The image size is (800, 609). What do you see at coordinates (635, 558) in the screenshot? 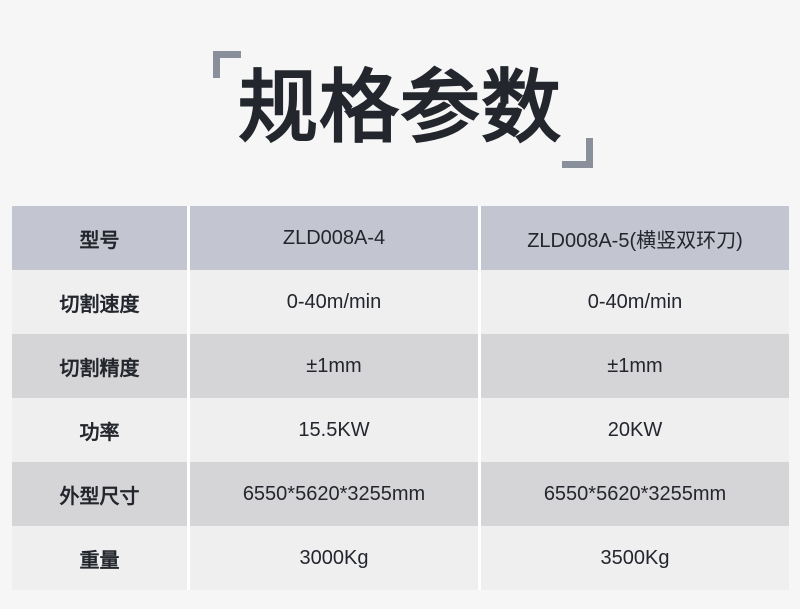
I see `cell-weight-a5: 3500Kg` at bounding box center [635, 558].